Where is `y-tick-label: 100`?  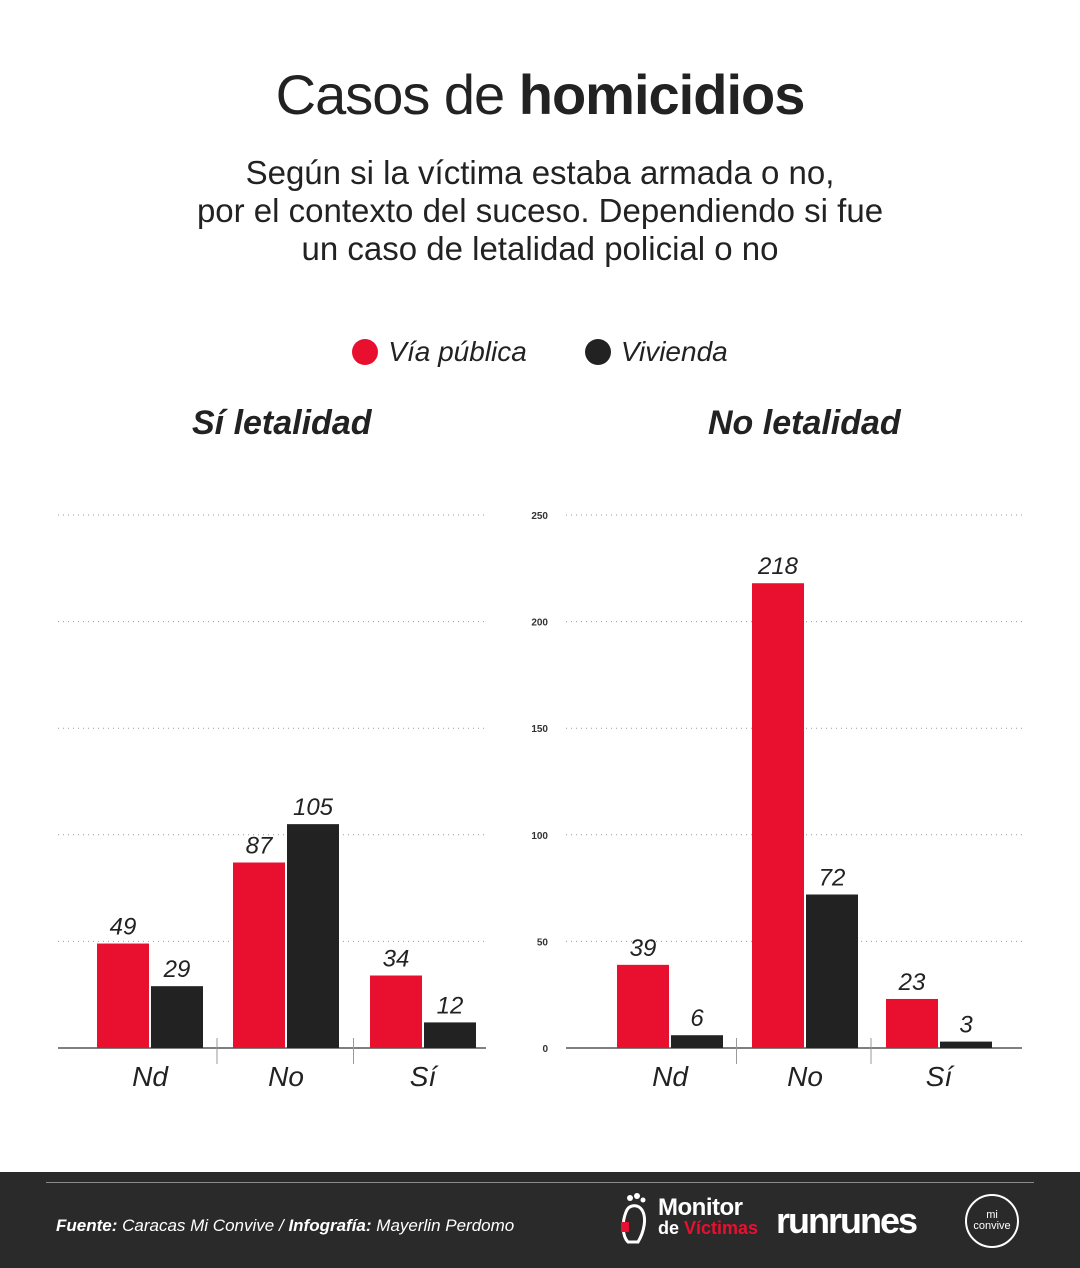
y-tick-label: 100 is located at coordinates (539, 836).